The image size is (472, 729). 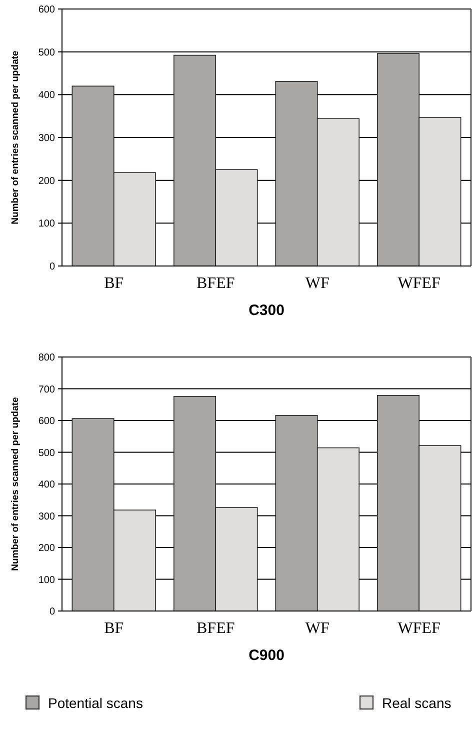 I want to click on text: C900, so click(x=266, y=655).